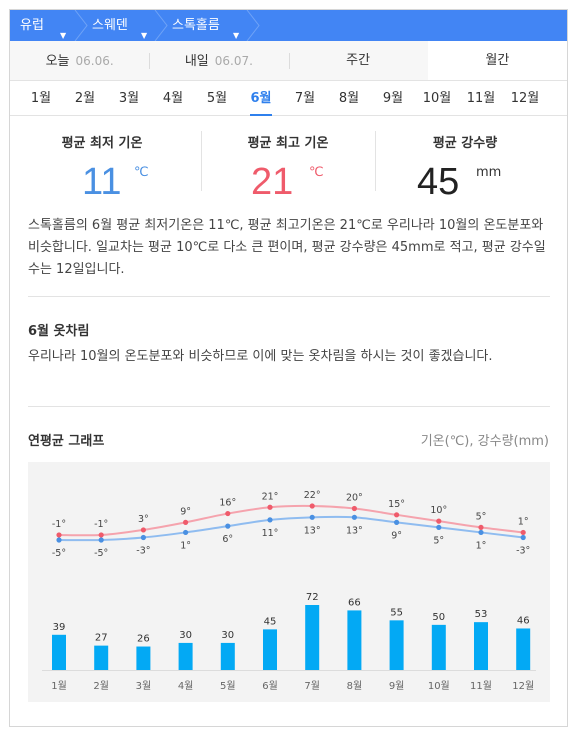 This screenshot has width=581, height=732. Describe the element at coordinates (66, 441) in the screenshot. I see `graph-title: 연평균 그래프` at that location.